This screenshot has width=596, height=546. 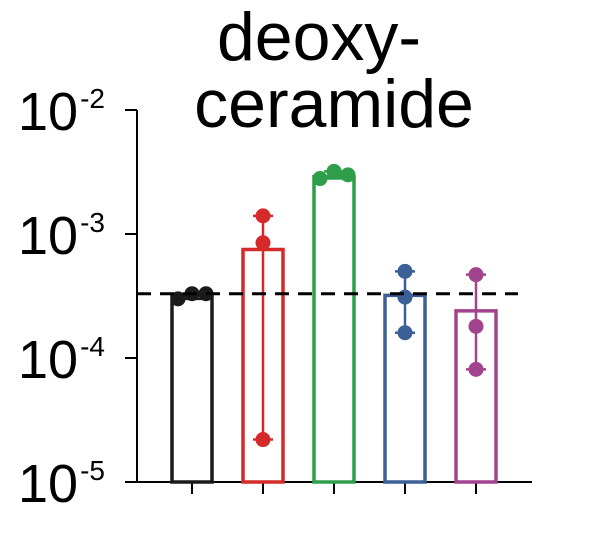 What do you see at coordinates (61, 236) in the screenshot?
I see `y-tick-label: 10⁻³` at bounding box center [61, 236].